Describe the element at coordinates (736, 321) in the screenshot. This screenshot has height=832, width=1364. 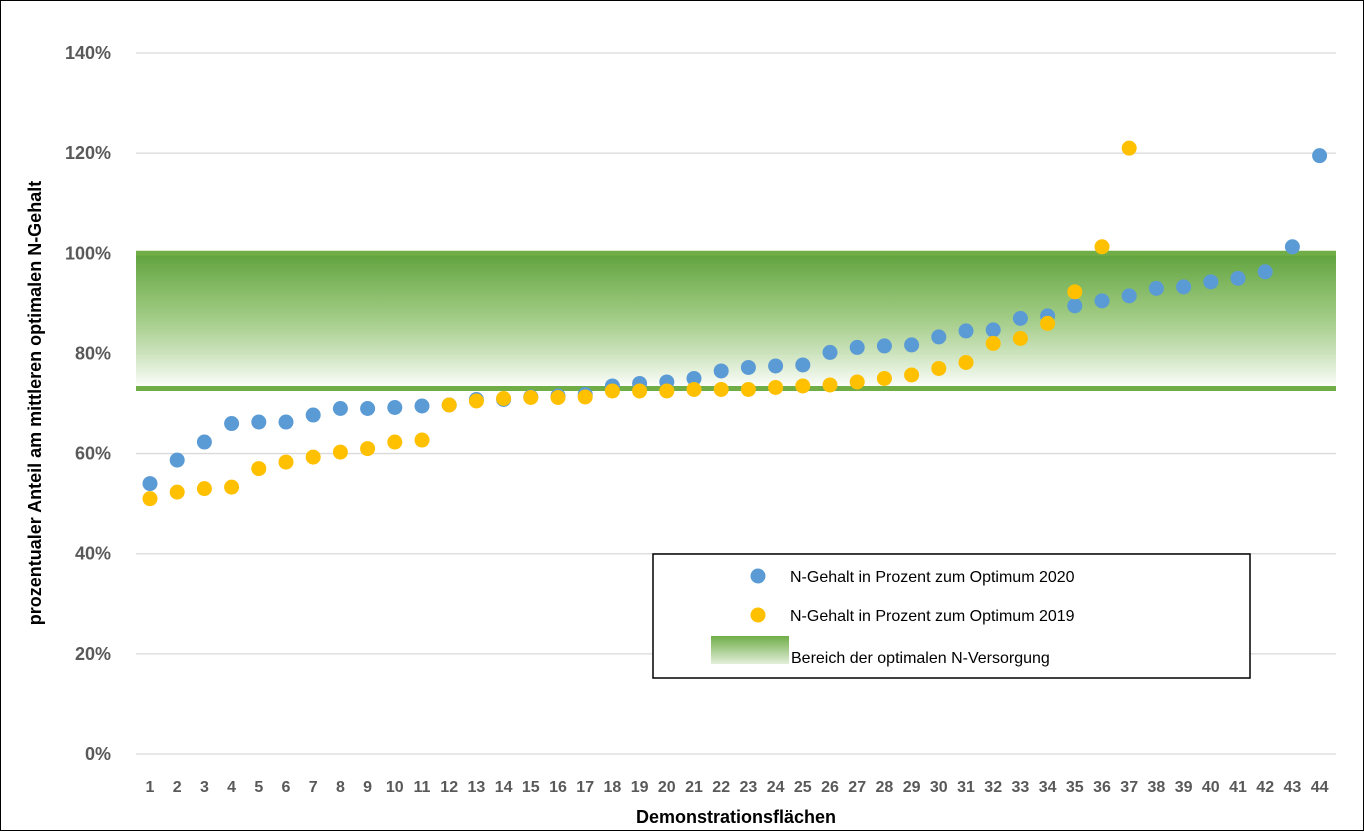
I see `optimal-band` at that location.